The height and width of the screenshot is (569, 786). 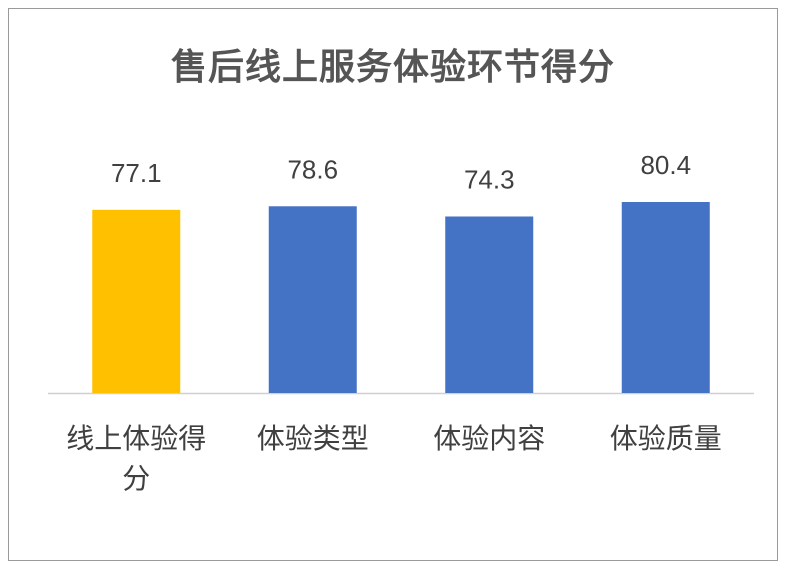 What do you see at coordinates (313, 438) in the screenshot?
I see `category-label-2: 体验类型` at bounding box center [313, 438].